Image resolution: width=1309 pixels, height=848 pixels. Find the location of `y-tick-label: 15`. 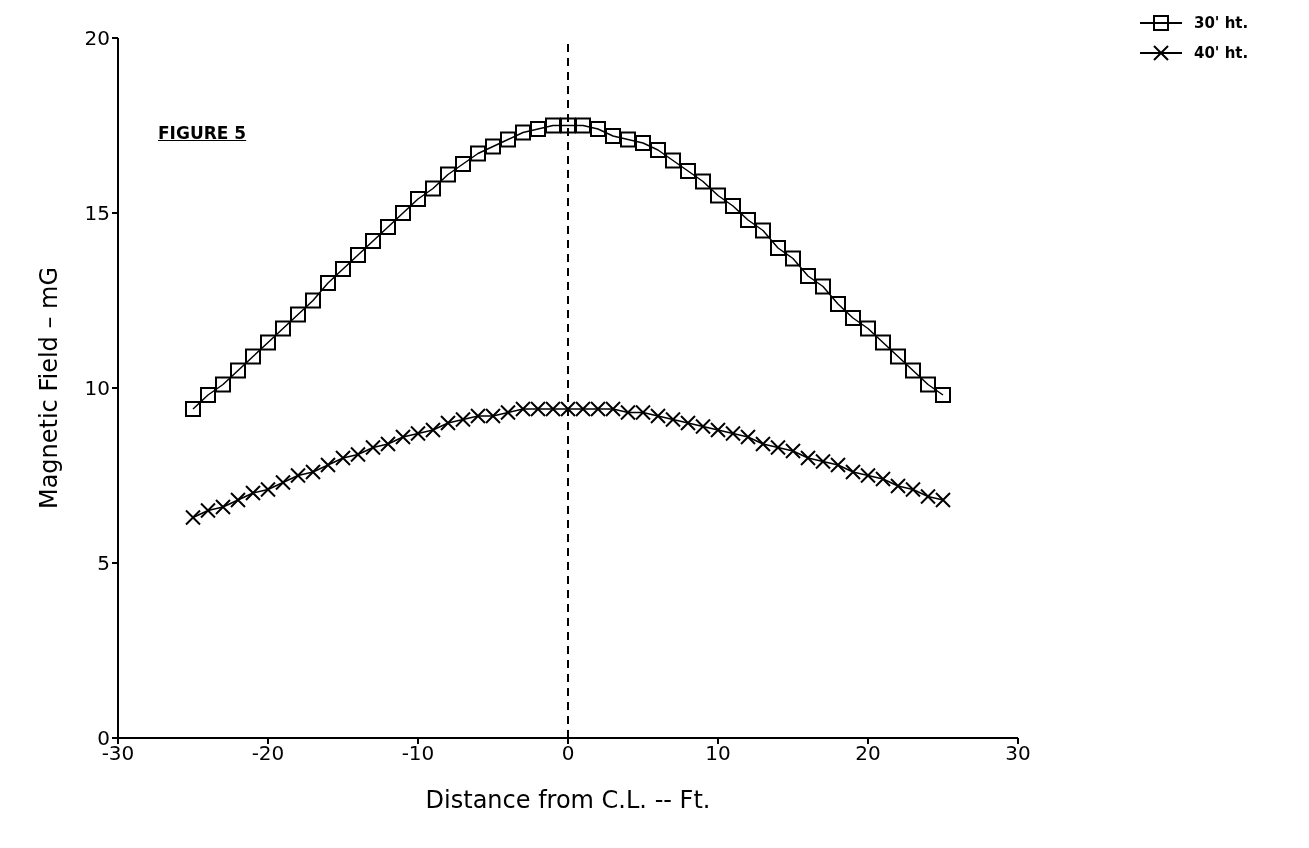

y-tick-label: 15 is located at coordinates (97, 213).